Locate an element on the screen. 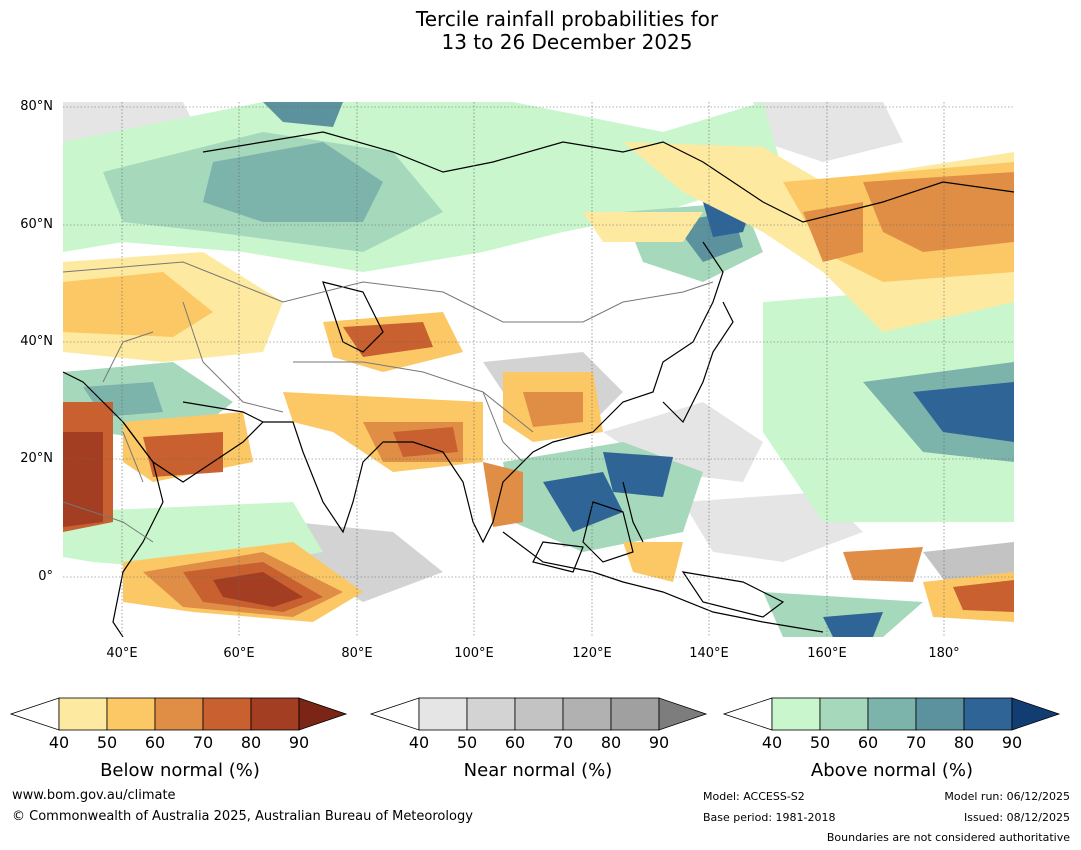  lat-label-40n: 40°N is located at coordinates (36, 341).